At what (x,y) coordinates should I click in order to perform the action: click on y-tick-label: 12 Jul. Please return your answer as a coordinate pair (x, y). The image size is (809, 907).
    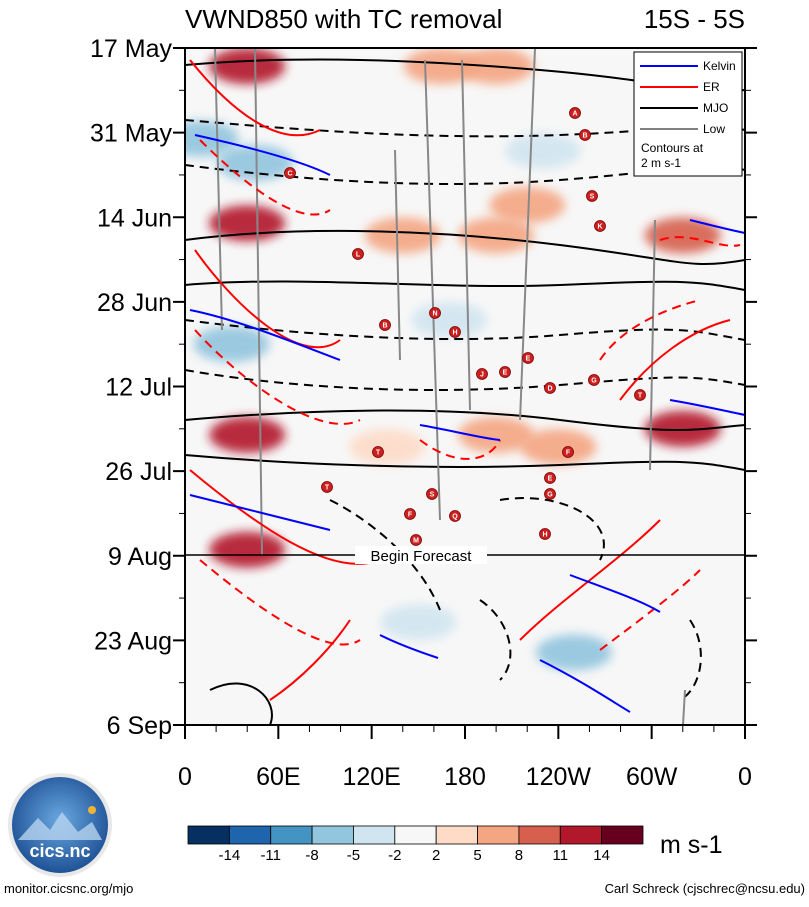
    Looking at the image, I should click on (138, 388).